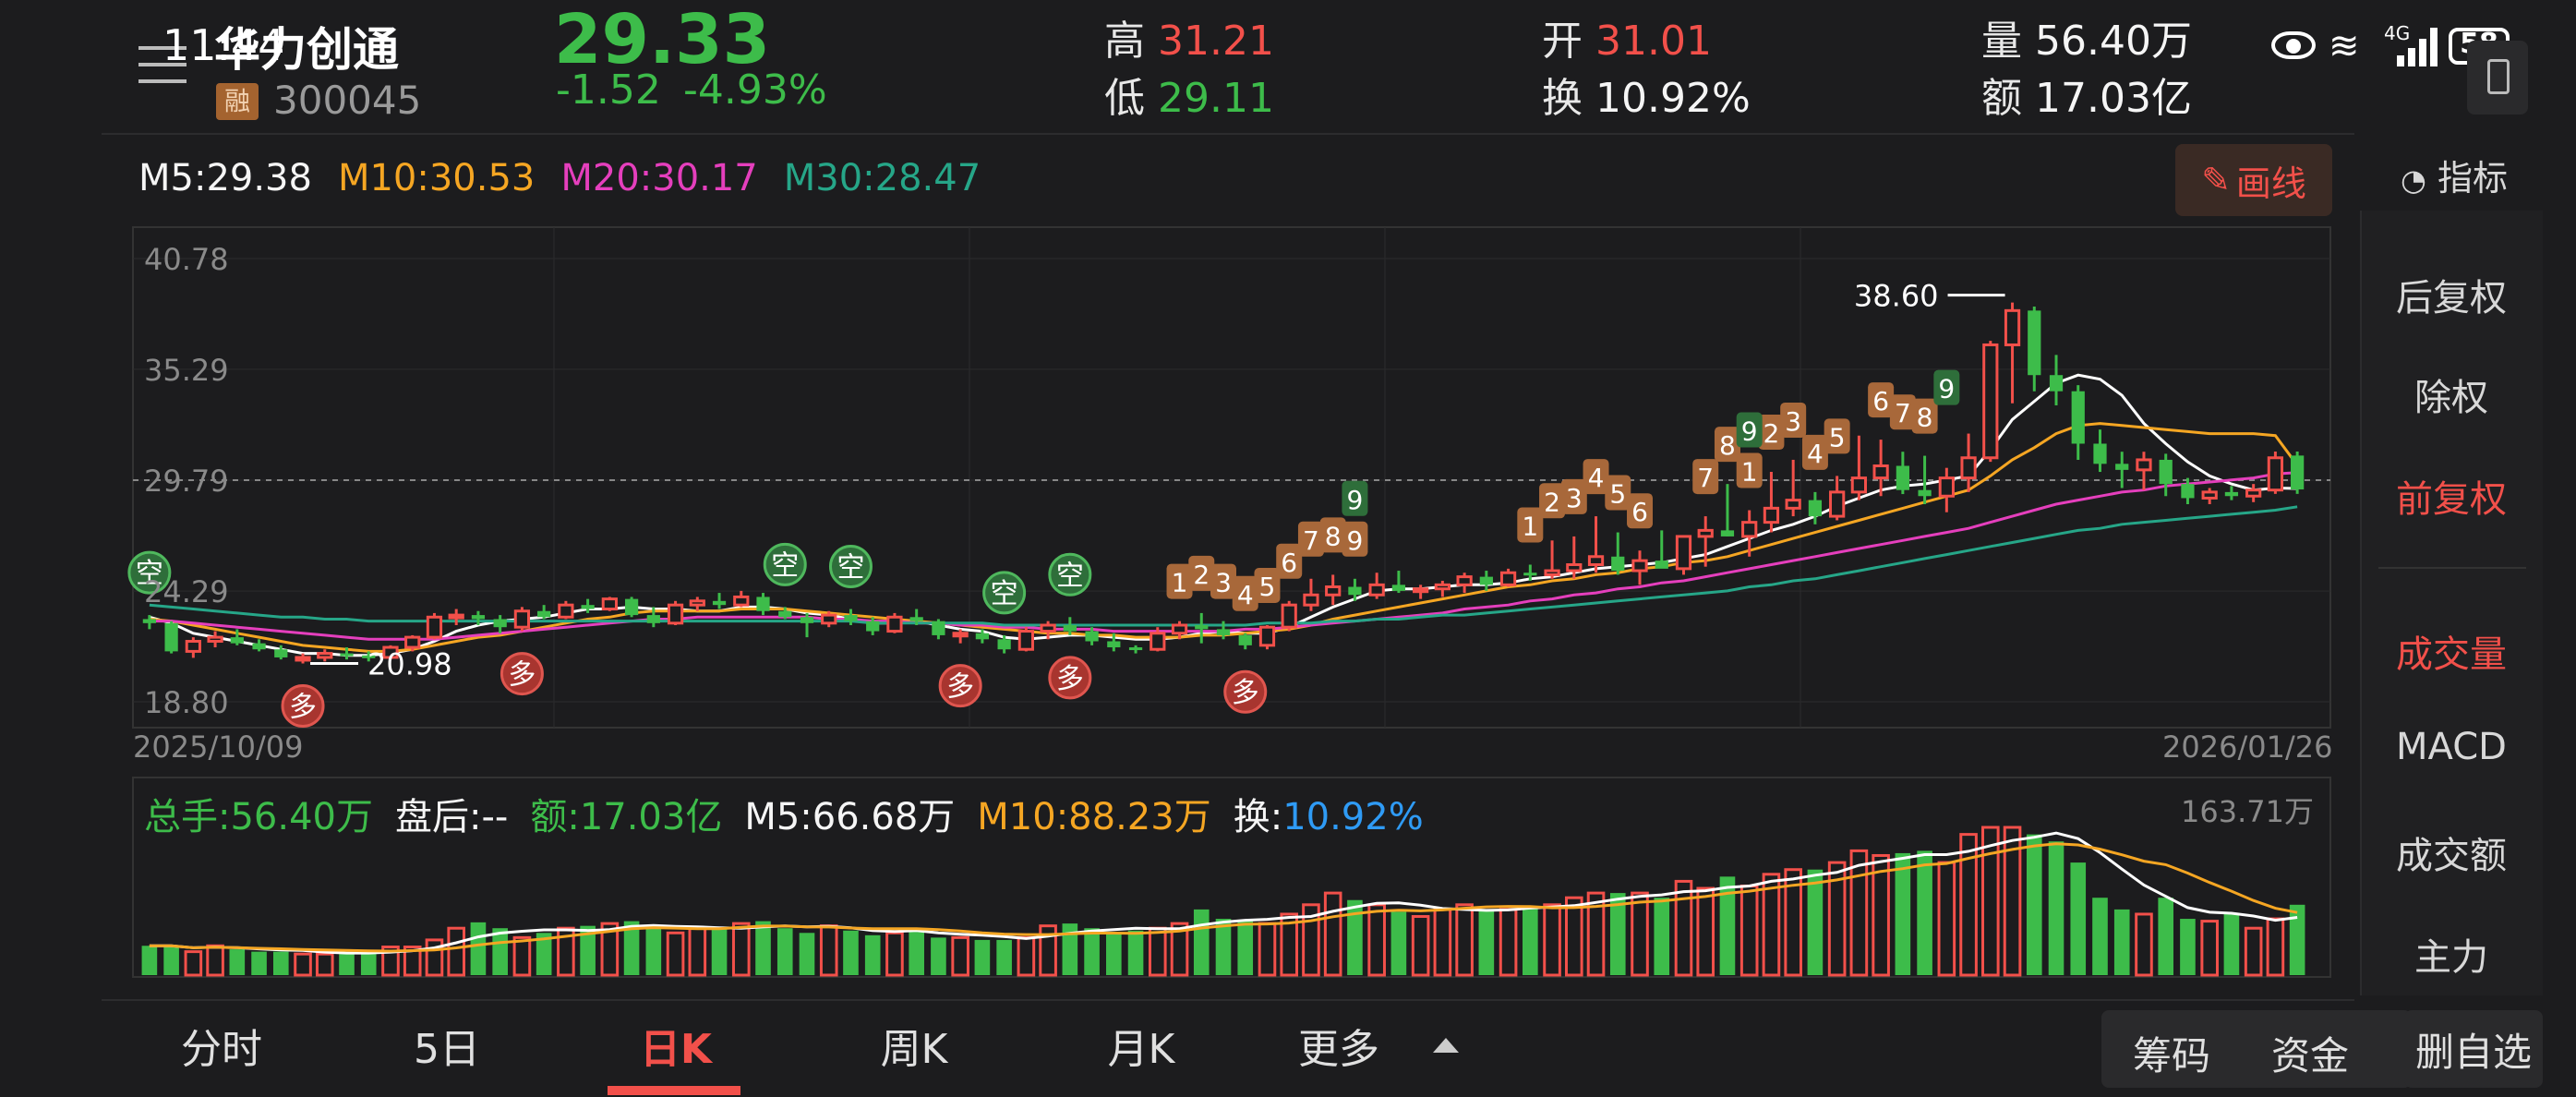 This screenshot has height=1097, width=2576. Describe the element at coordinates (1070, 574) in the screenshot. I see `sell-signal-bg` at that location.